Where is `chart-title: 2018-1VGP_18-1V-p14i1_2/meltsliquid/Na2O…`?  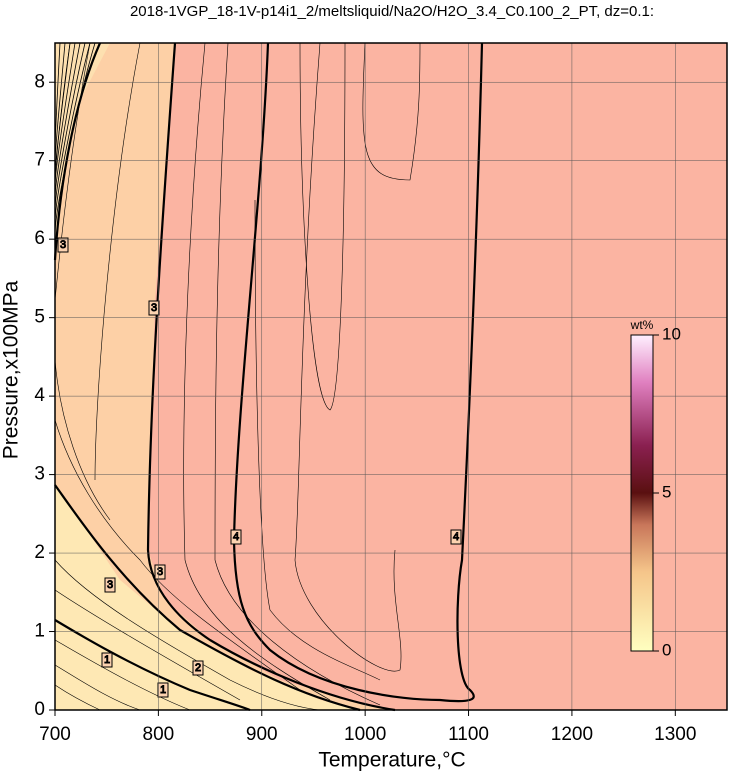
chart-title: 2018-1VGP_18-1V-p14i1_2/meltsliquid/Na2O… is located at coordinates (392, 11).